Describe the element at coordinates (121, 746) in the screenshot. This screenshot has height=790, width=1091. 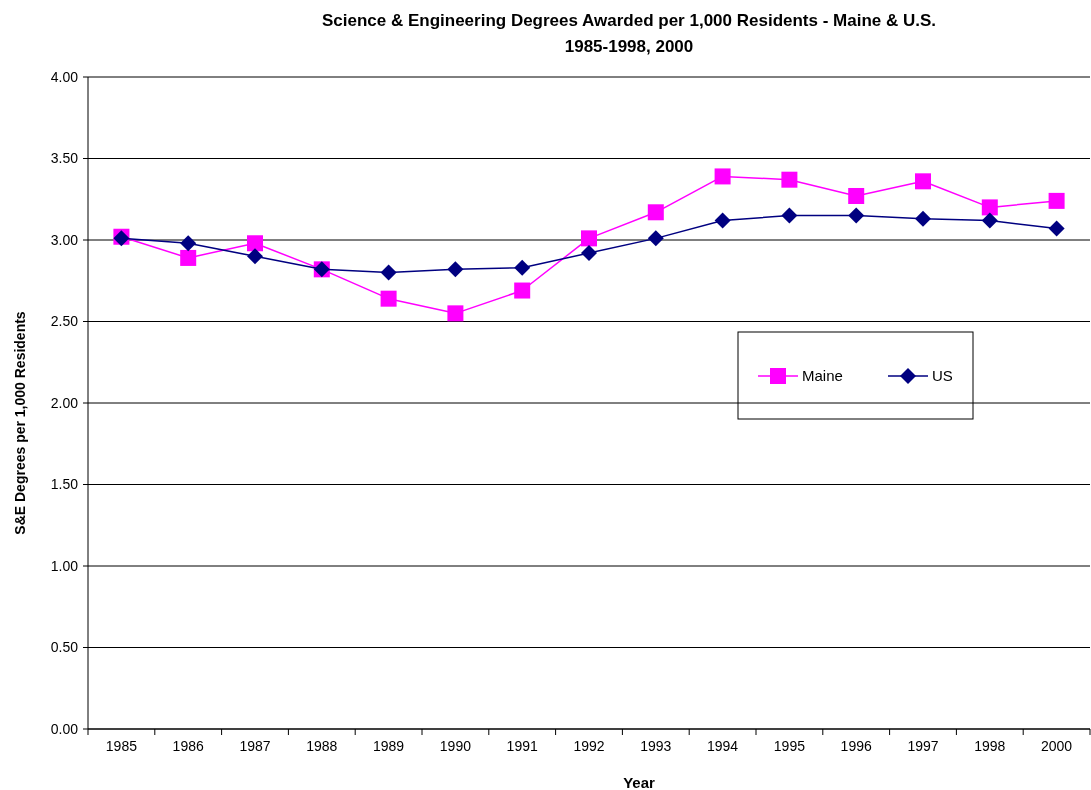
I see `x-tick-label: 1985` at that location.